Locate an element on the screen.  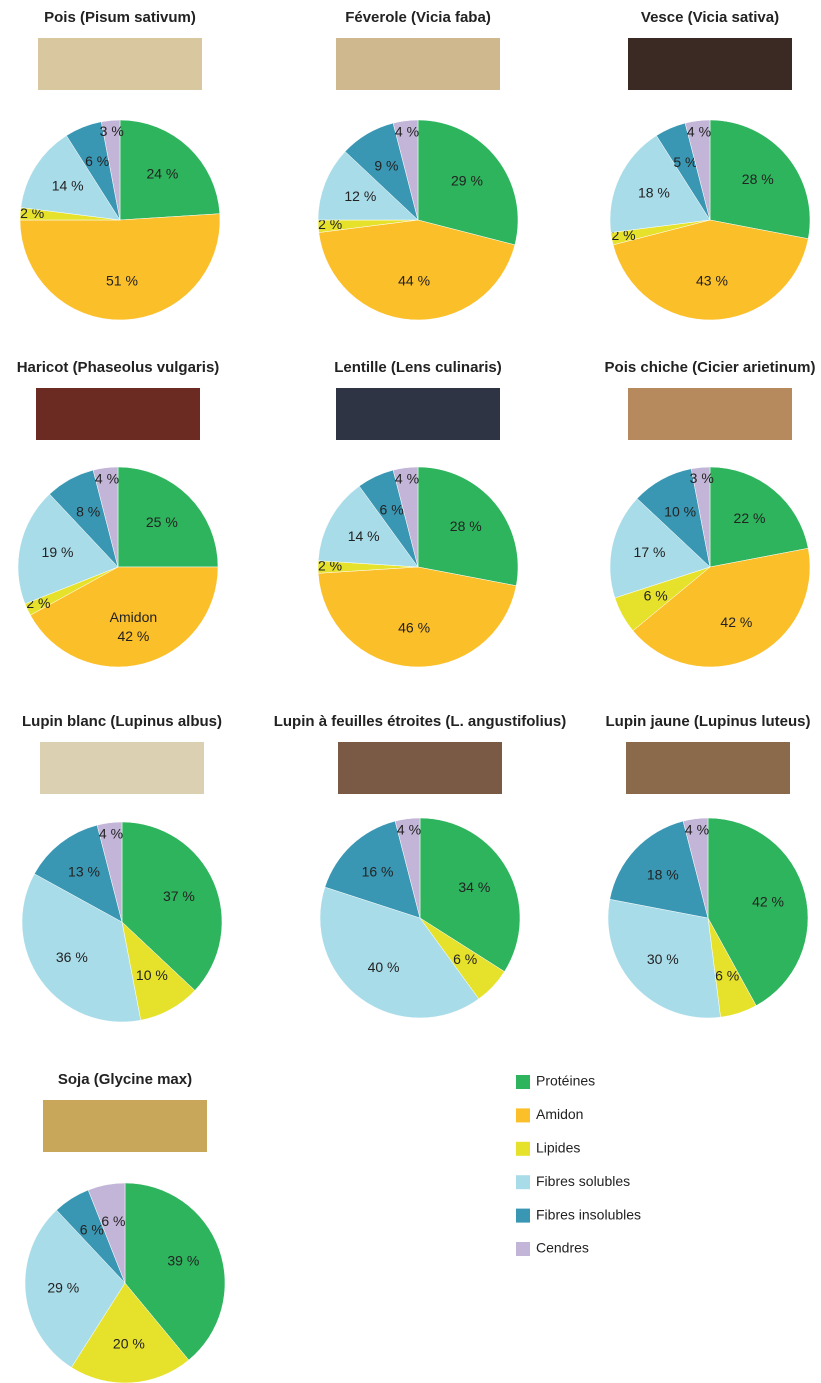
legend-label: Amidon is located at coordinates (559, 1114).